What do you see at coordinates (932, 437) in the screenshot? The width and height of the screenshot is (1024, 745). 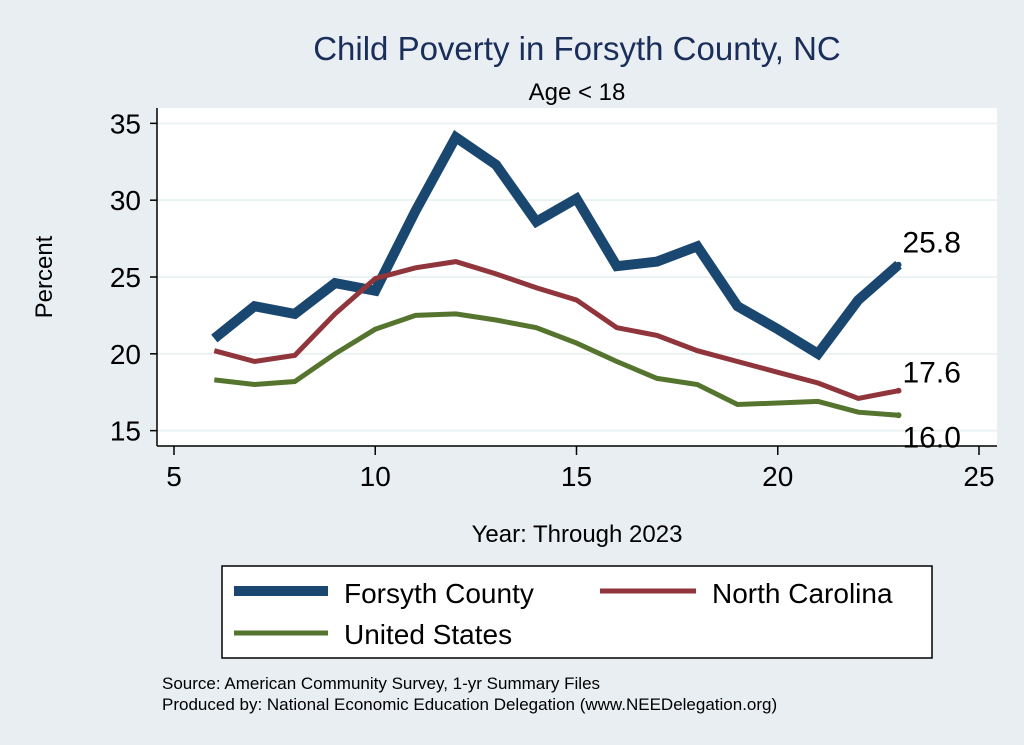 I see `end-label-united-states: 16.0` at bounding box center [932, 437].